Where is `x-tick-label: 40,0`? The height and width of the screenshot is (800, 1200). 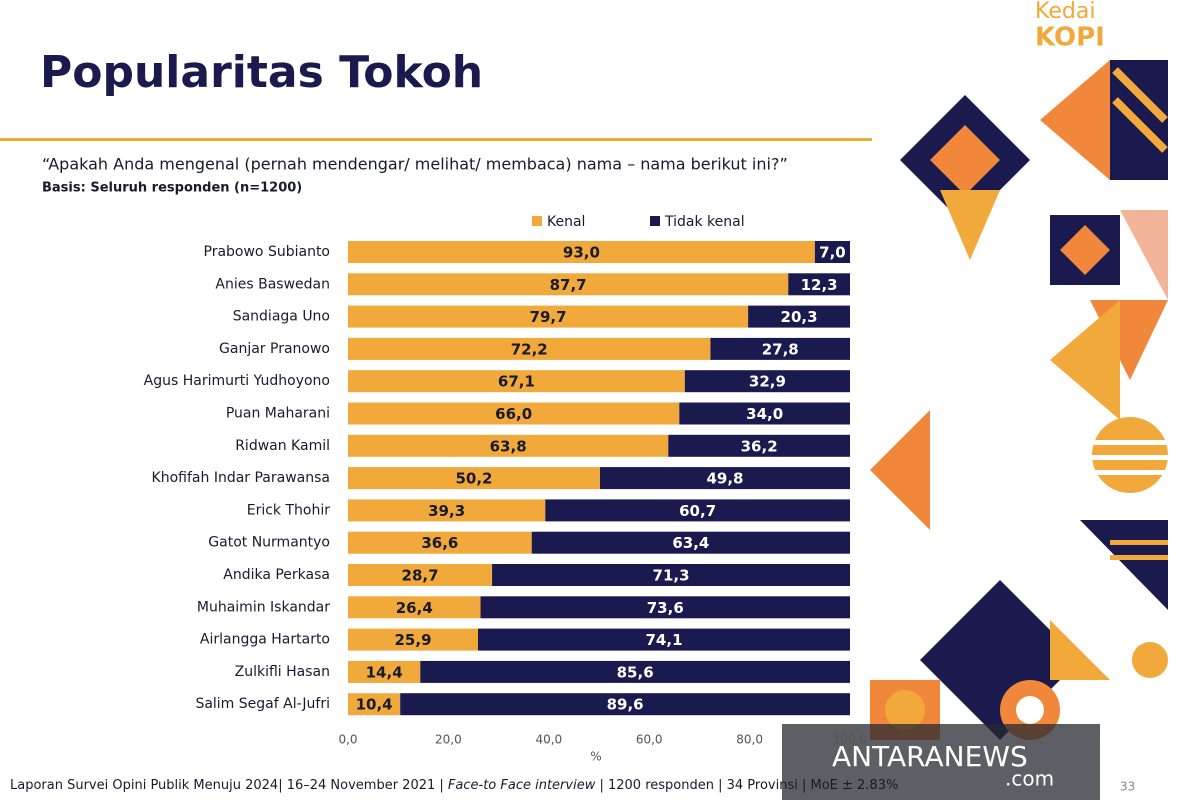 x-tick-label: 40,0 is located at coordinates (548, 740).